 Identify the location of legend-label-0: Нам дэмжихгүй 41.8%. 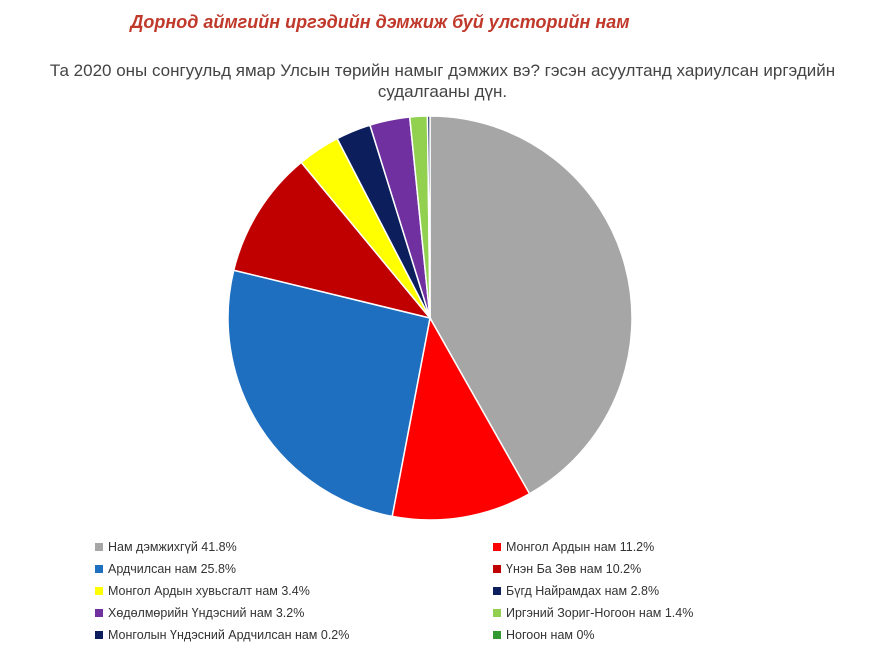
(172, 547).